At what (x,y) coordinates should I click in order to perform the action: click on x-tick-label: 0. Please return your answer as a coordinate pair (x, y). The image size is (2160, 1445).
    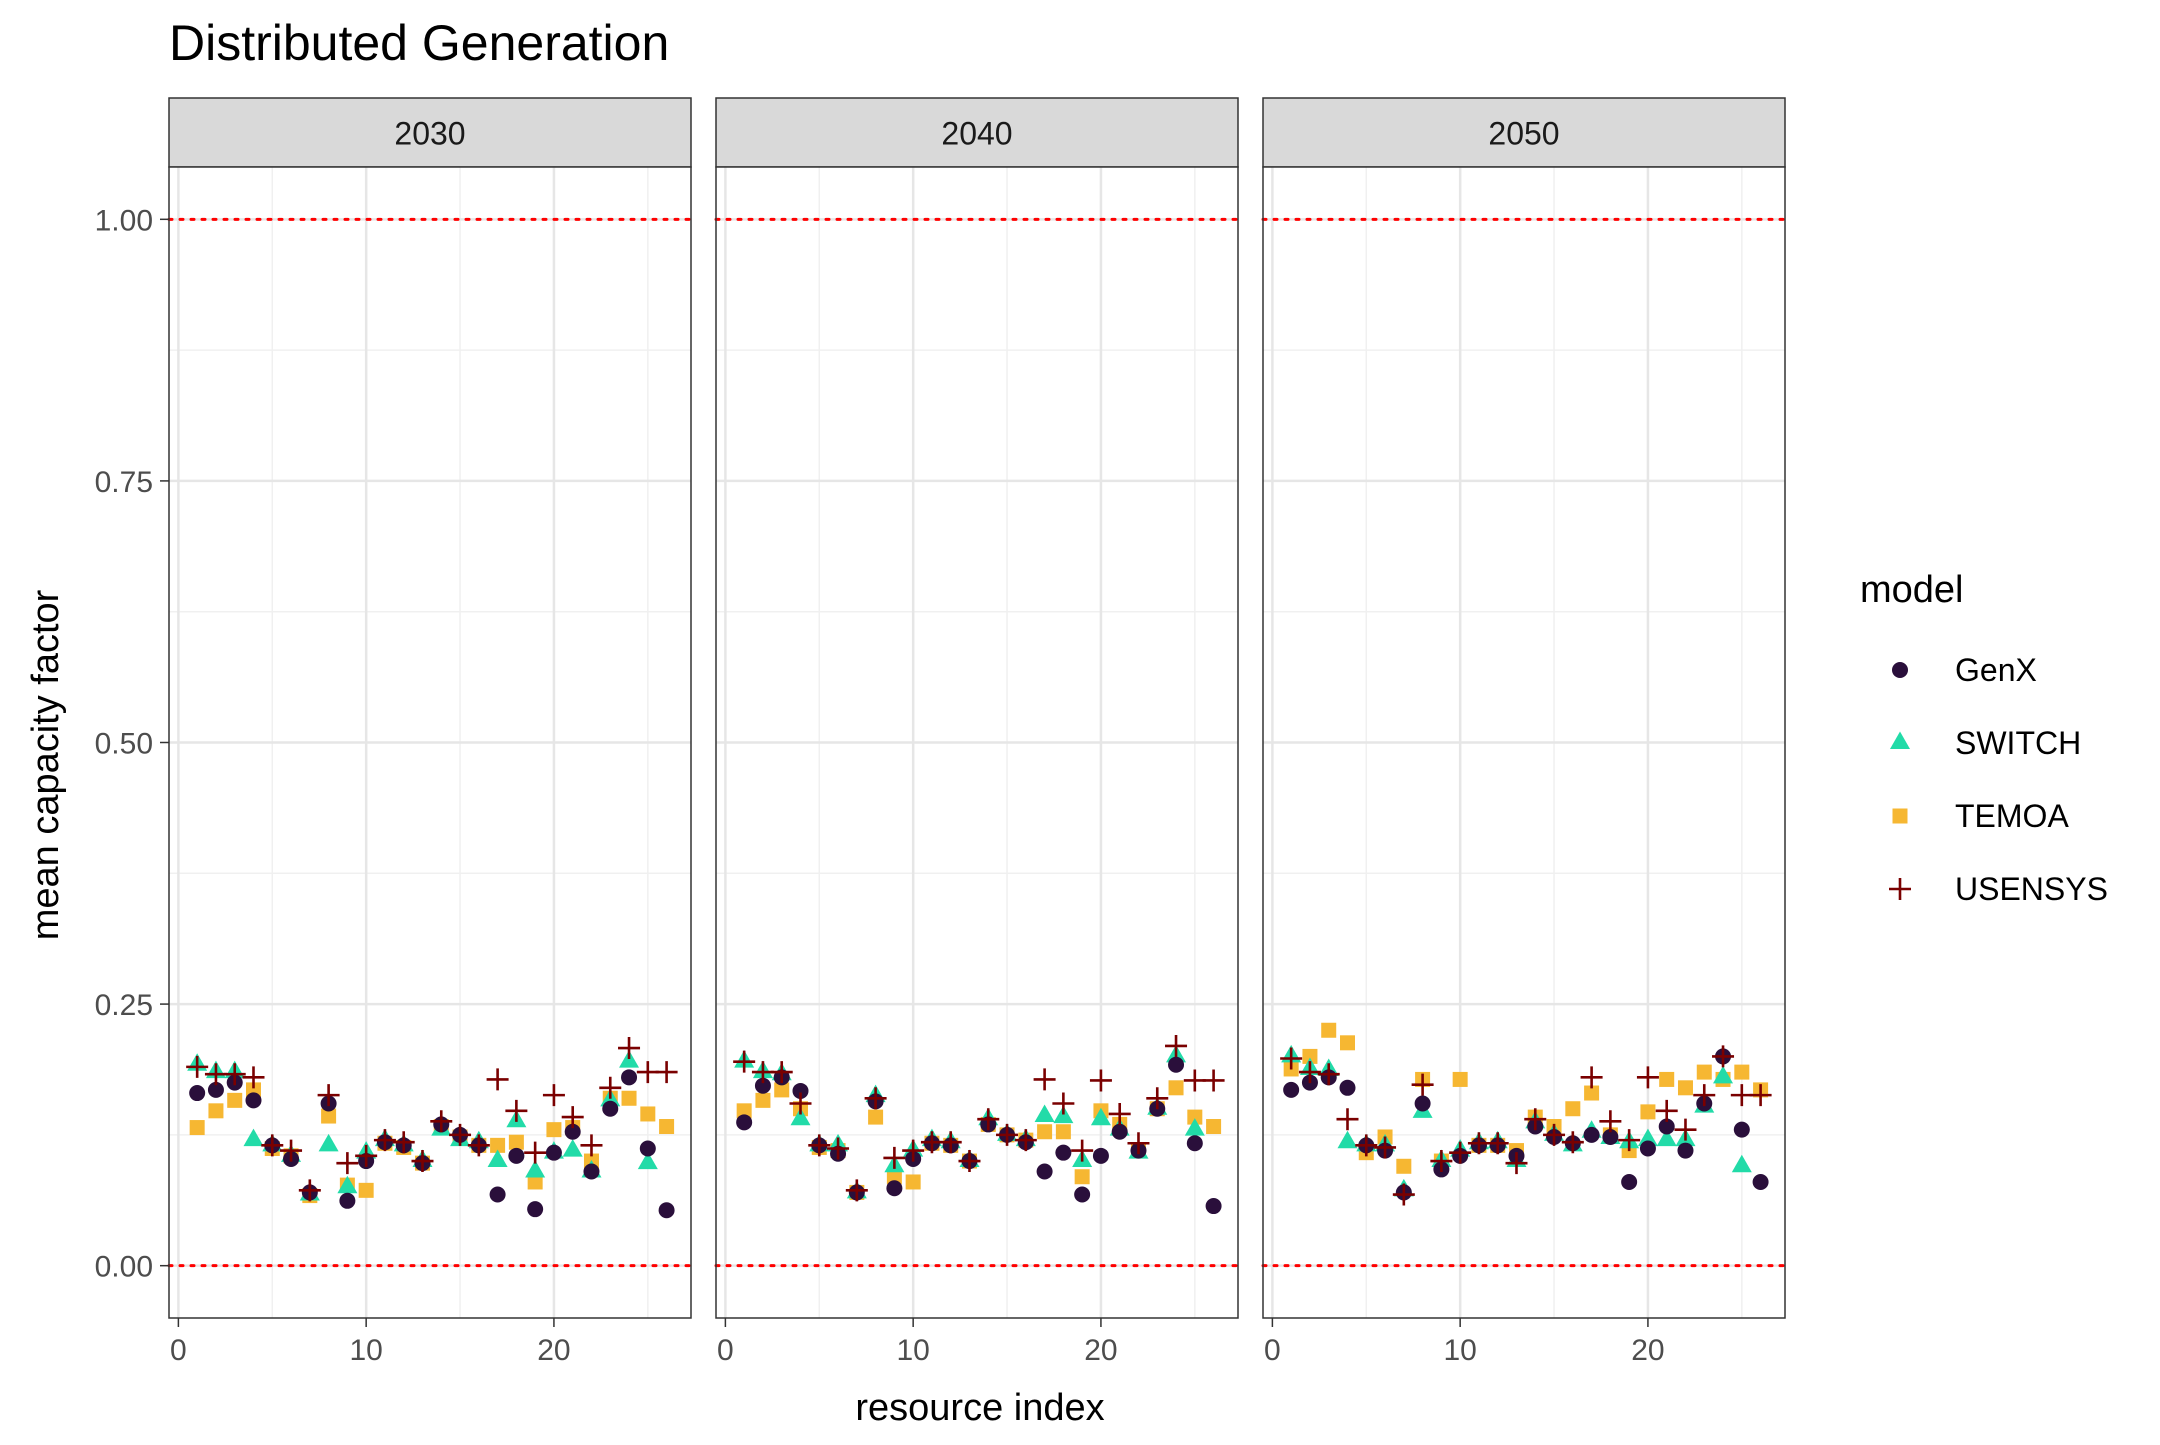
    Looking at the image, I should click on (178, 1350).